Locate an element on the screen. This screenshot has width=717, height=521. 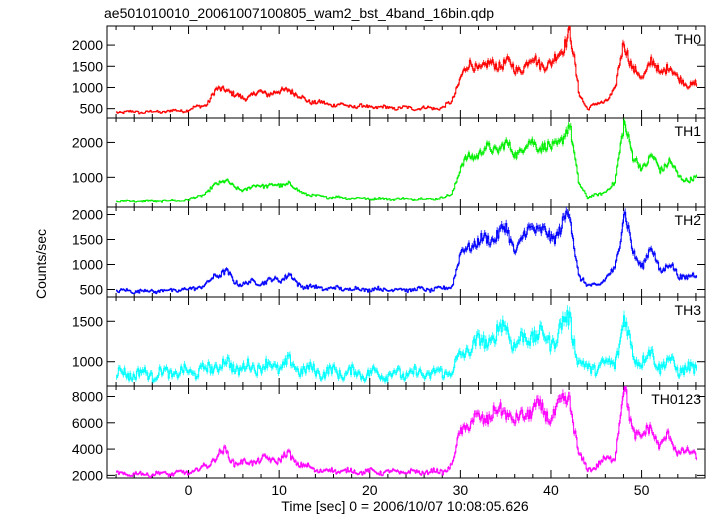
panel-label: TH0123 is located at coordinates (676, 399).